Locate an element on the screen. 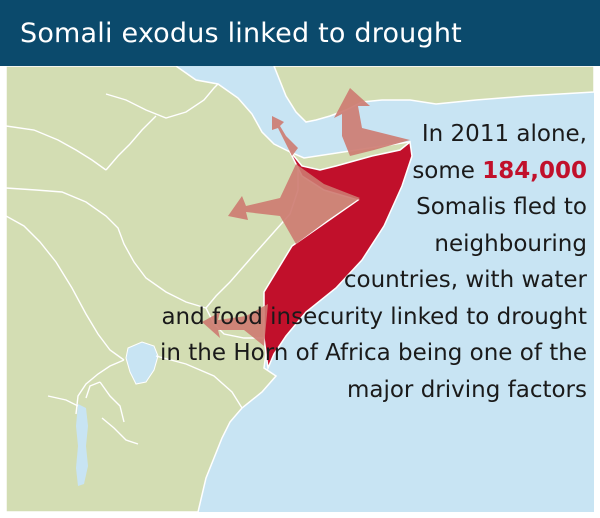 This screenshot has width=600, height=518. caption-line-2-prefix: some is located at coordinates (447, 171).